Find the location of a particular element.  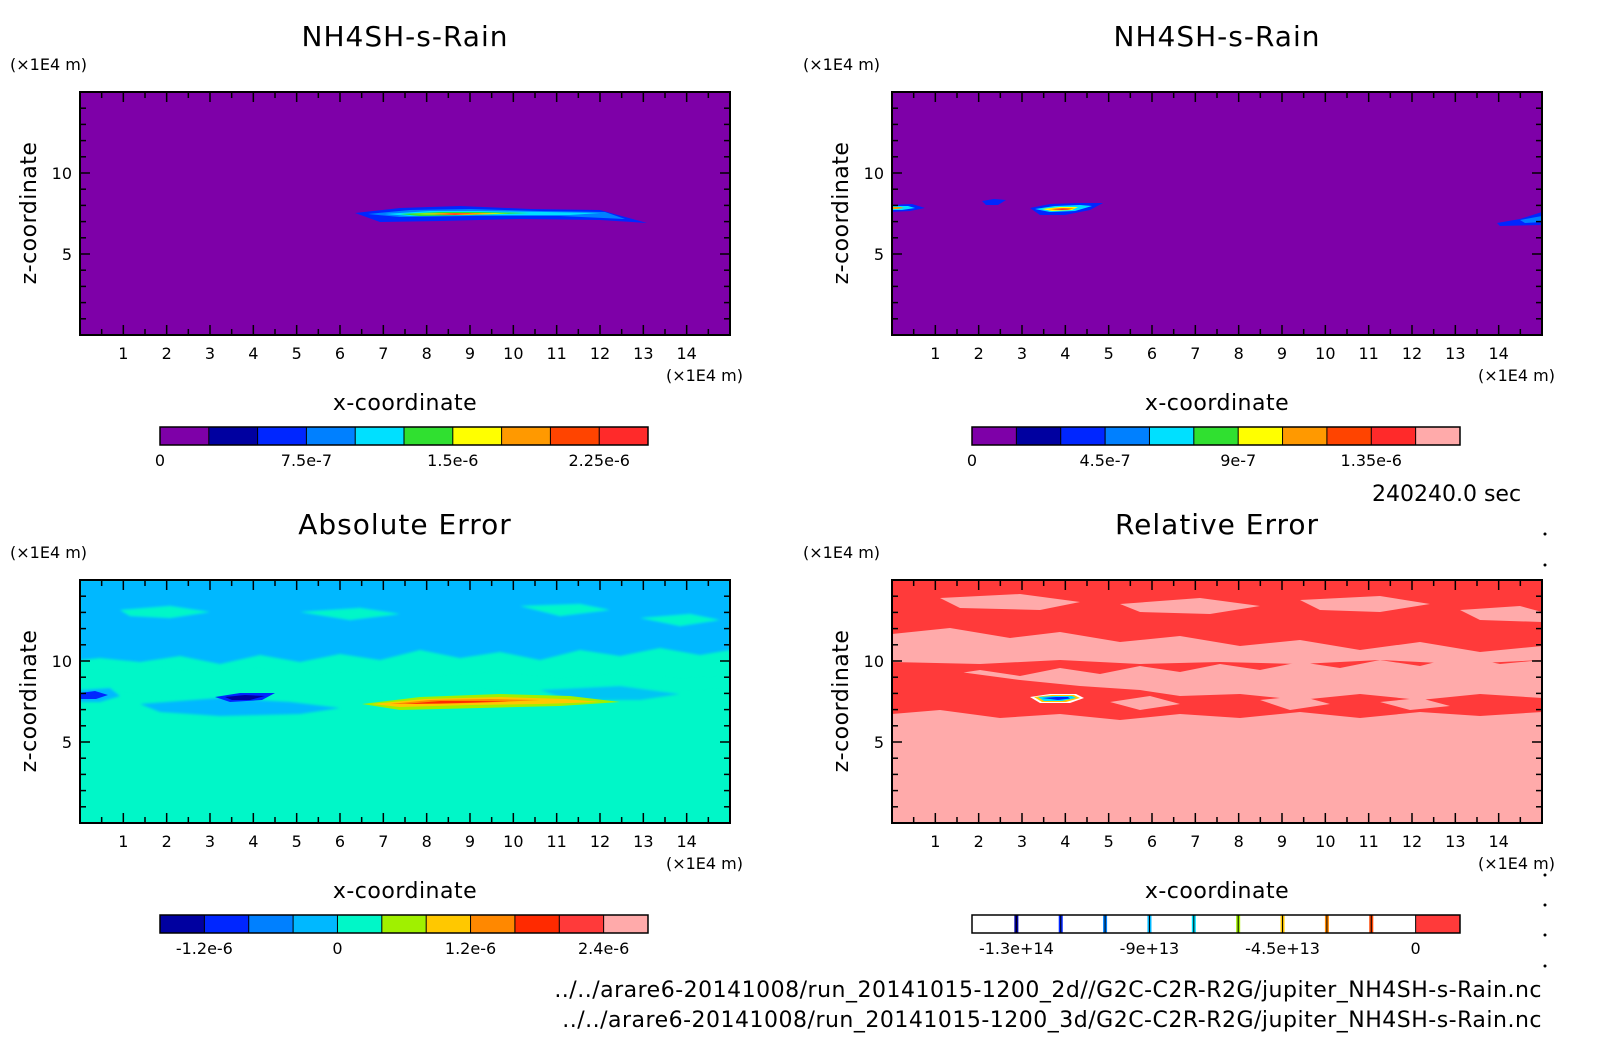

colorbar-label: -4.5e+13 is located at coordinates (1282, 948).